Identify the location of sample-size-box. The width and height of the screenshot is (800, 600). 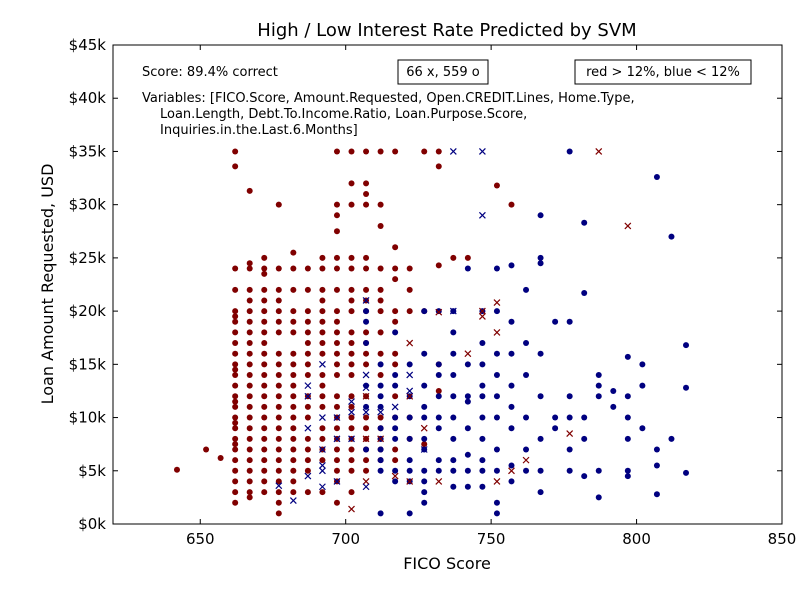
(443, 72).